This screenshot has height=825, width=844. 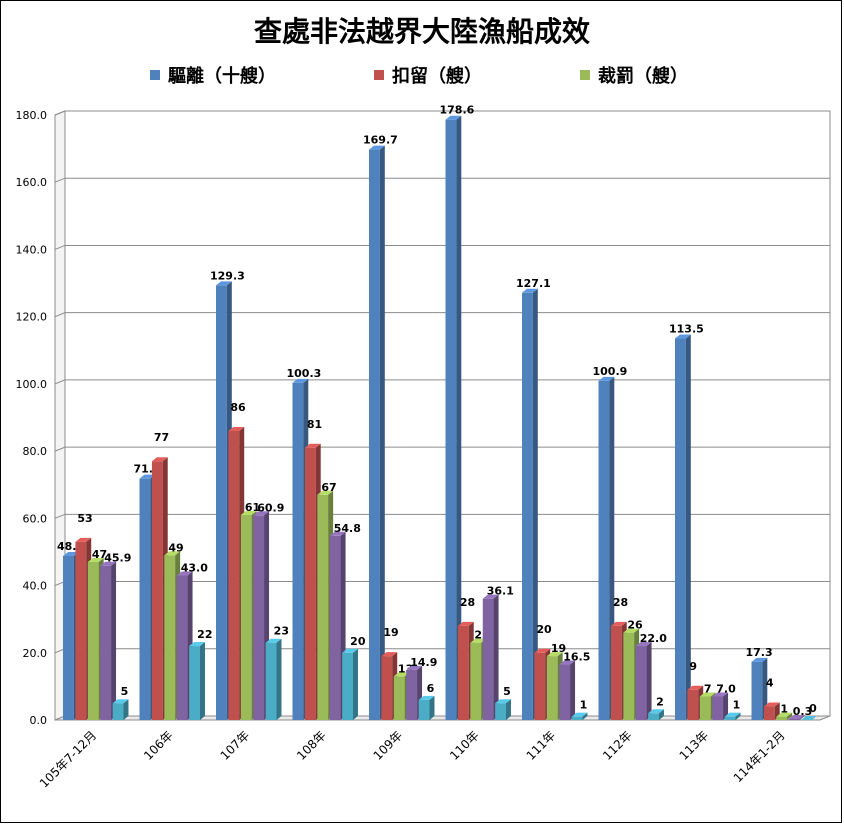 What do you see at coordinates (39, 720) in the screenshot?
I see `y-tick-label: 0.0` at bounding box center [39, 720].